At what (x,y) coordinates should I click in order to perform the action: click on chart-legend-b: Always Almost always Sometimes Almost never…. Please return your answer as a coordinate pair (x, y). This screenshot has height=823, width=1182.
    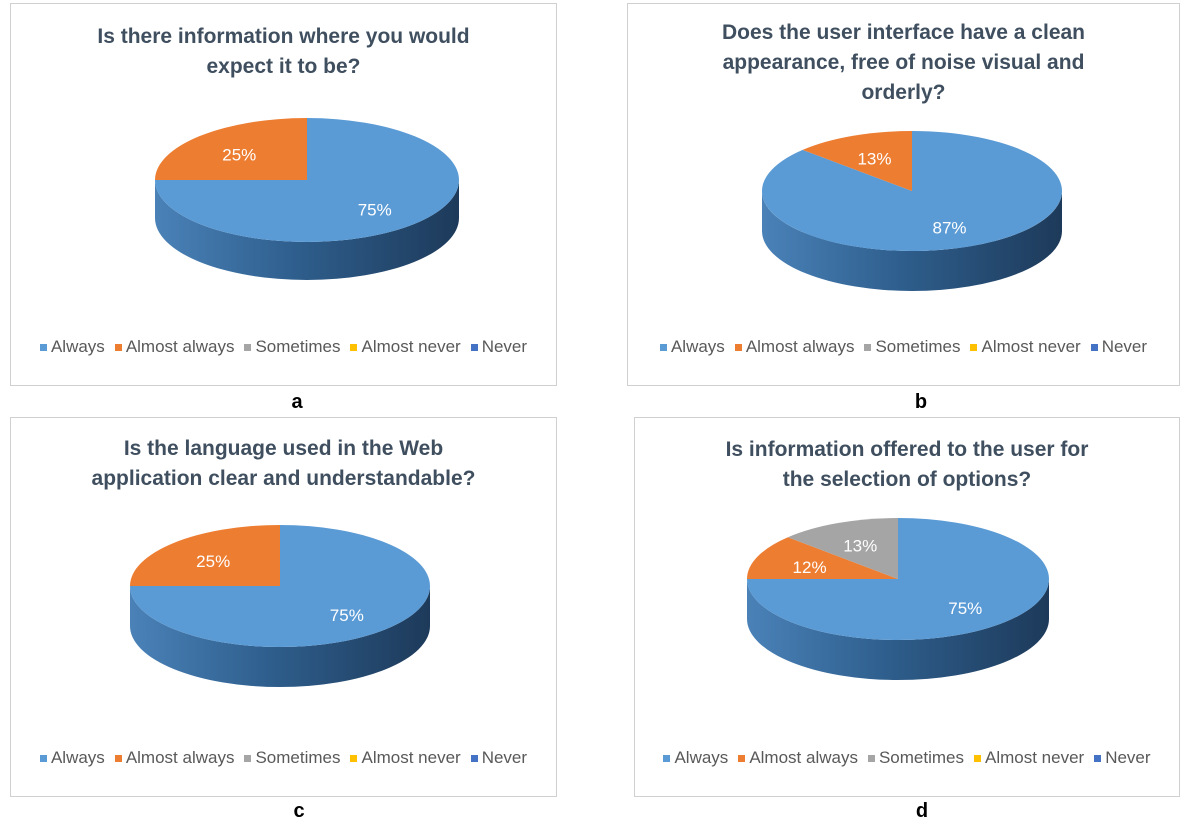
    Looking at the image, I should click on (903, 347).